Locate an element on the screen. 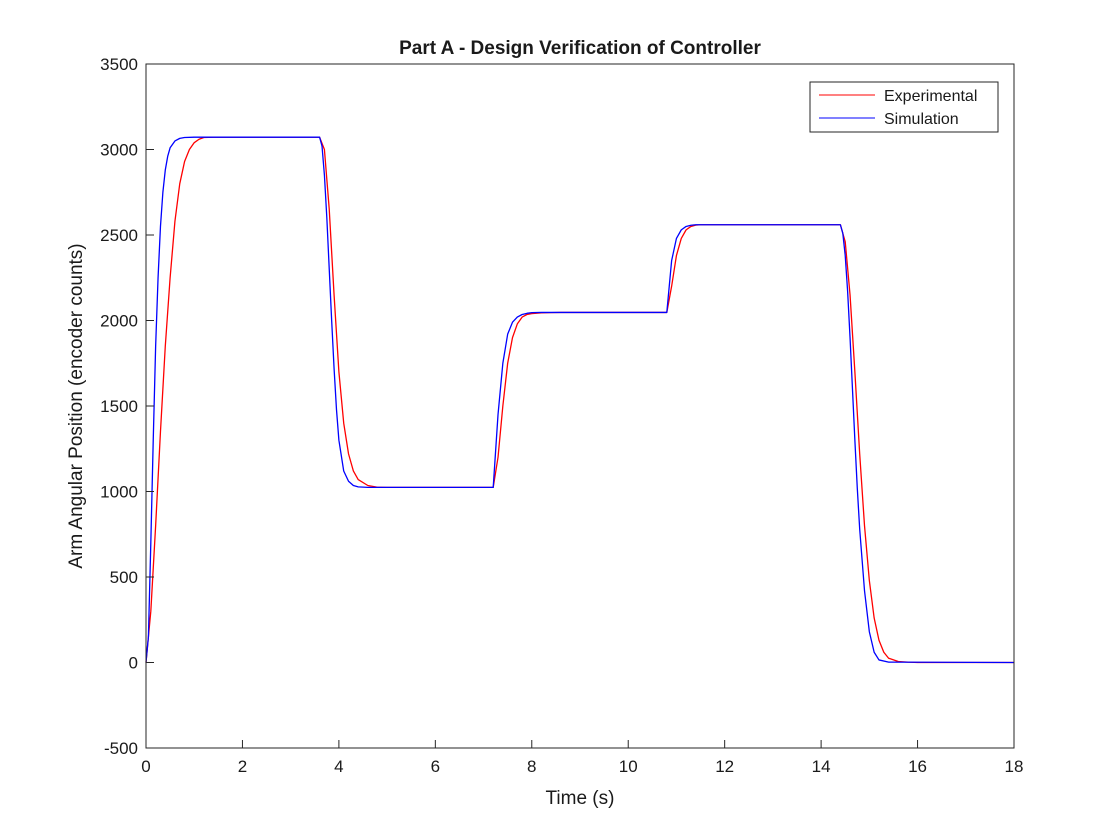 This screenshot has width=1120, height=840. y-axis-label: Arm Angular Position (encoder counts) is located at coordinates (76, 405).